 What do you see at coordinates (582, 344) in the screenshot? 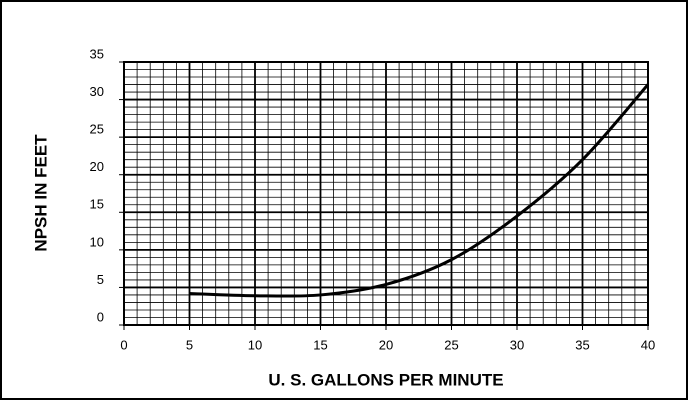
I see `x-tick-label: 35` at bounding box center [582, 344].